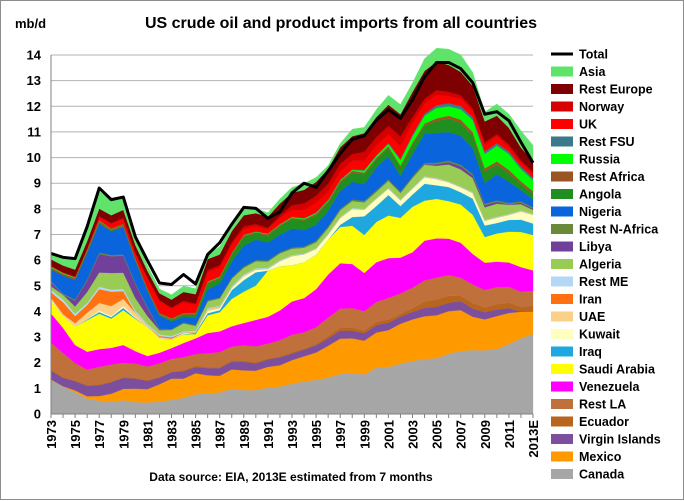 The width and height of the screenshot is (684, 501). What do you see at coordinates (437, 434) in the screenshot?
I see `x-tick-label: 2005` at bounding box center [437, 434].